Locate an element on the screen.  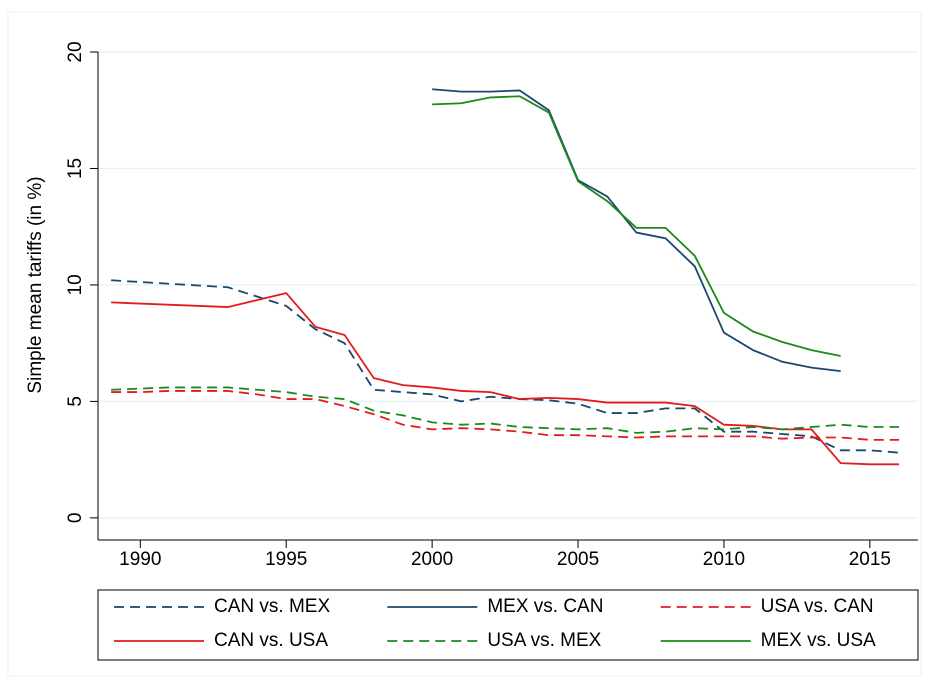
legend-label: MEX vs. USA is located at coordinates (818, 640).